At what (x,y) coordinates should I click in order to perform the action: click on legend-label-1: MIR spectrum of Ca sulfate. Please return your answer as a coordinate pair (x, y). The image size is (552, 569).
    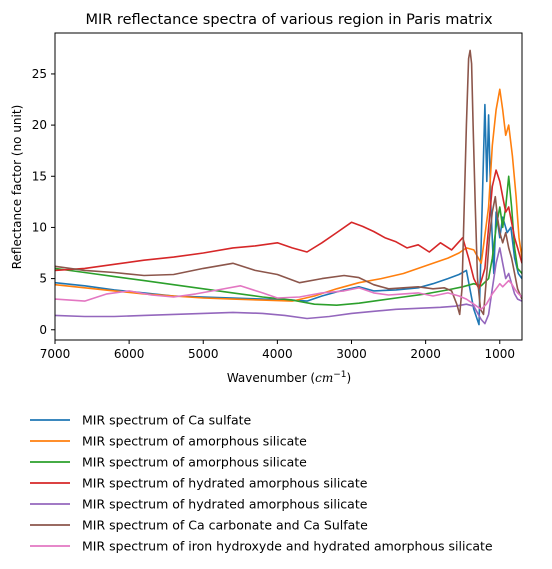
    Looking at the image, I should click on (167, 420).